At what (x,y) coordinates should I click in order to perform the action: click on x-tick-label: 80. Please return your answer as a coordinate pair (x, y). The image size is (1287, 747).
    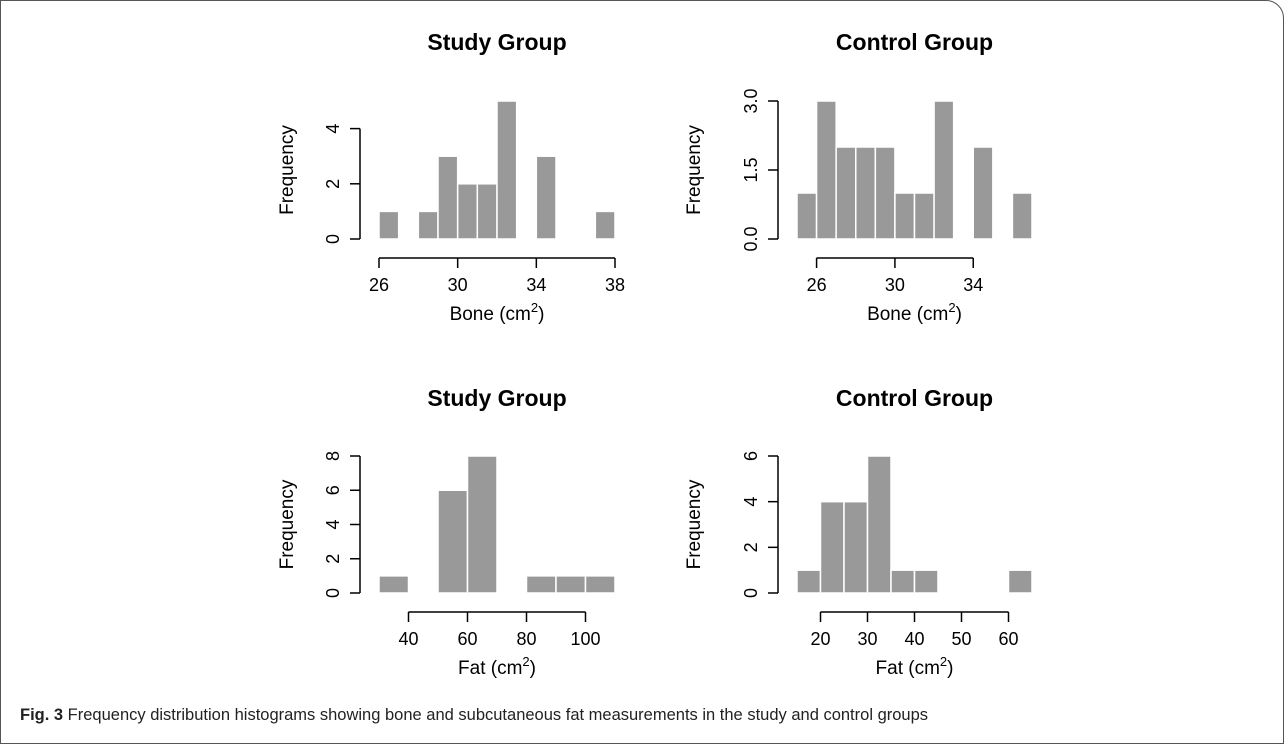
    Looking at the image, I should click on (526, 639).